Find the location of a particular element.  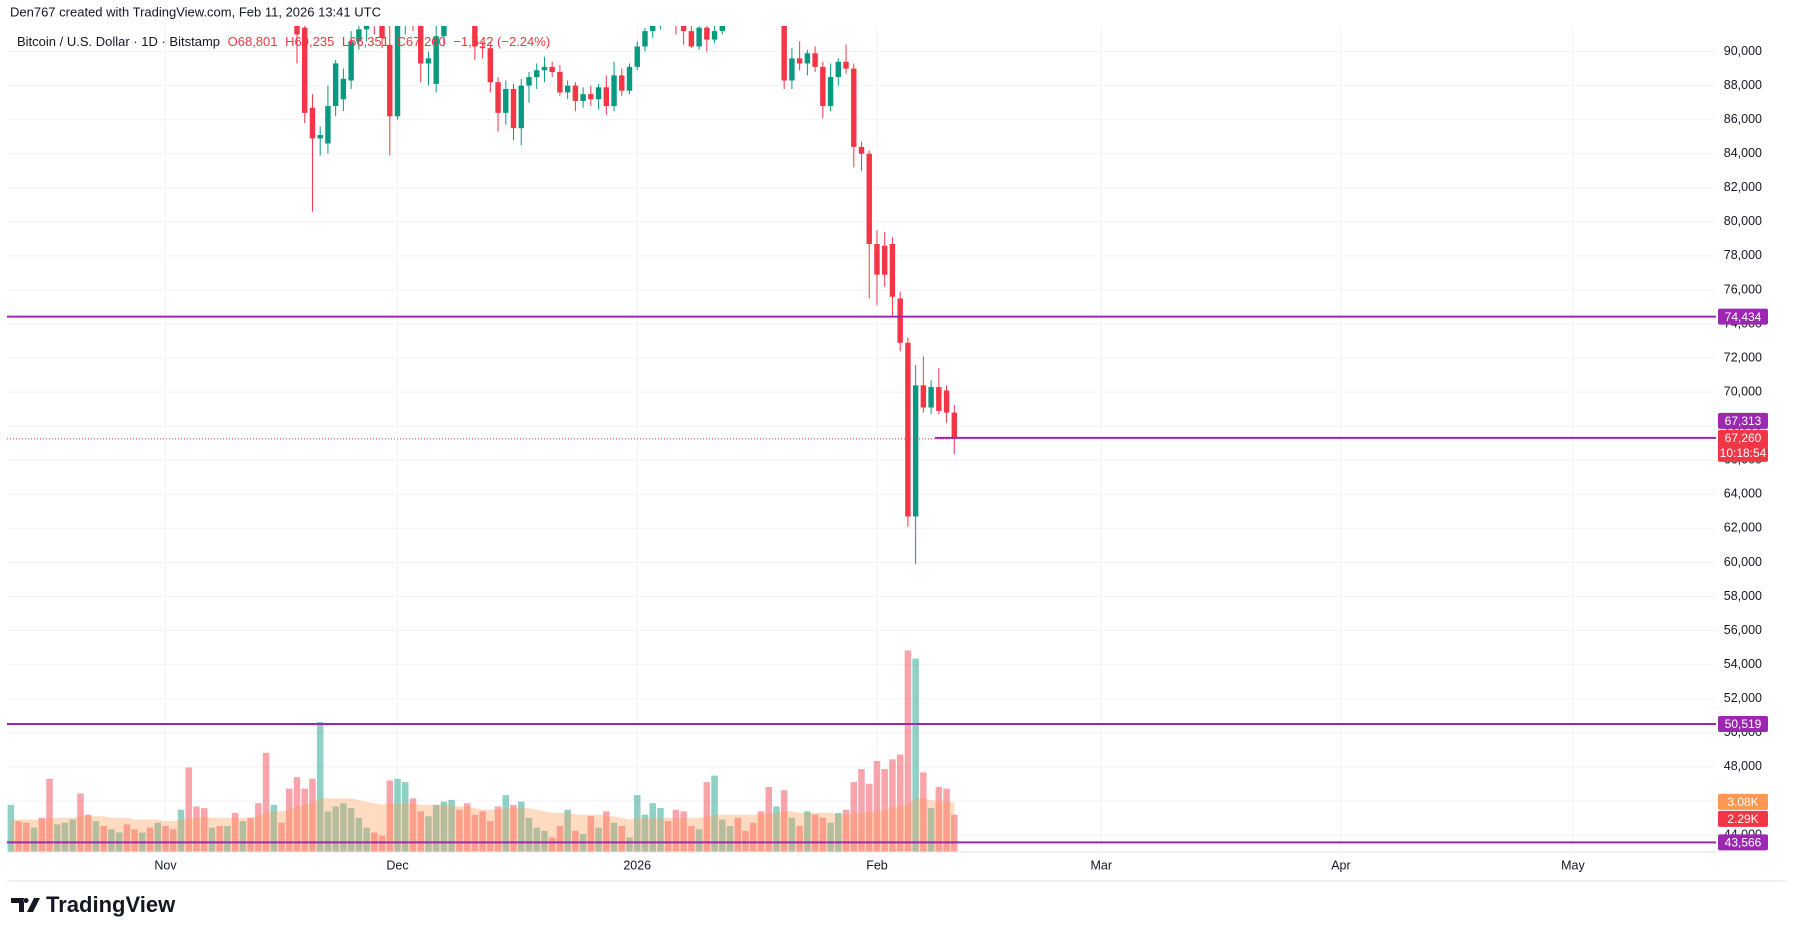

volume-ma-area is located at coordinates (482, 825).